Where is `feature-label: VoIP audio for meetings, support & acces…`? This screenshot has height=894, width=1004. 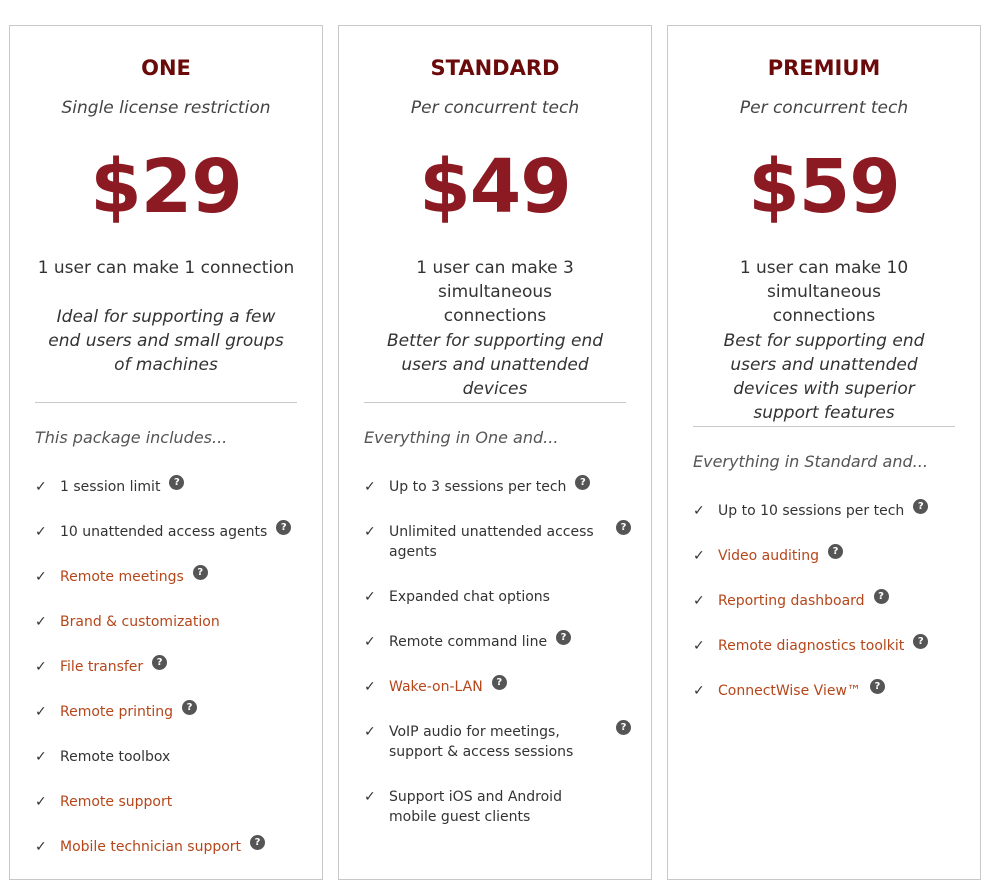 feature-label: VoIP audio for meetings, support & acces… is located at coordinates (481, 742).